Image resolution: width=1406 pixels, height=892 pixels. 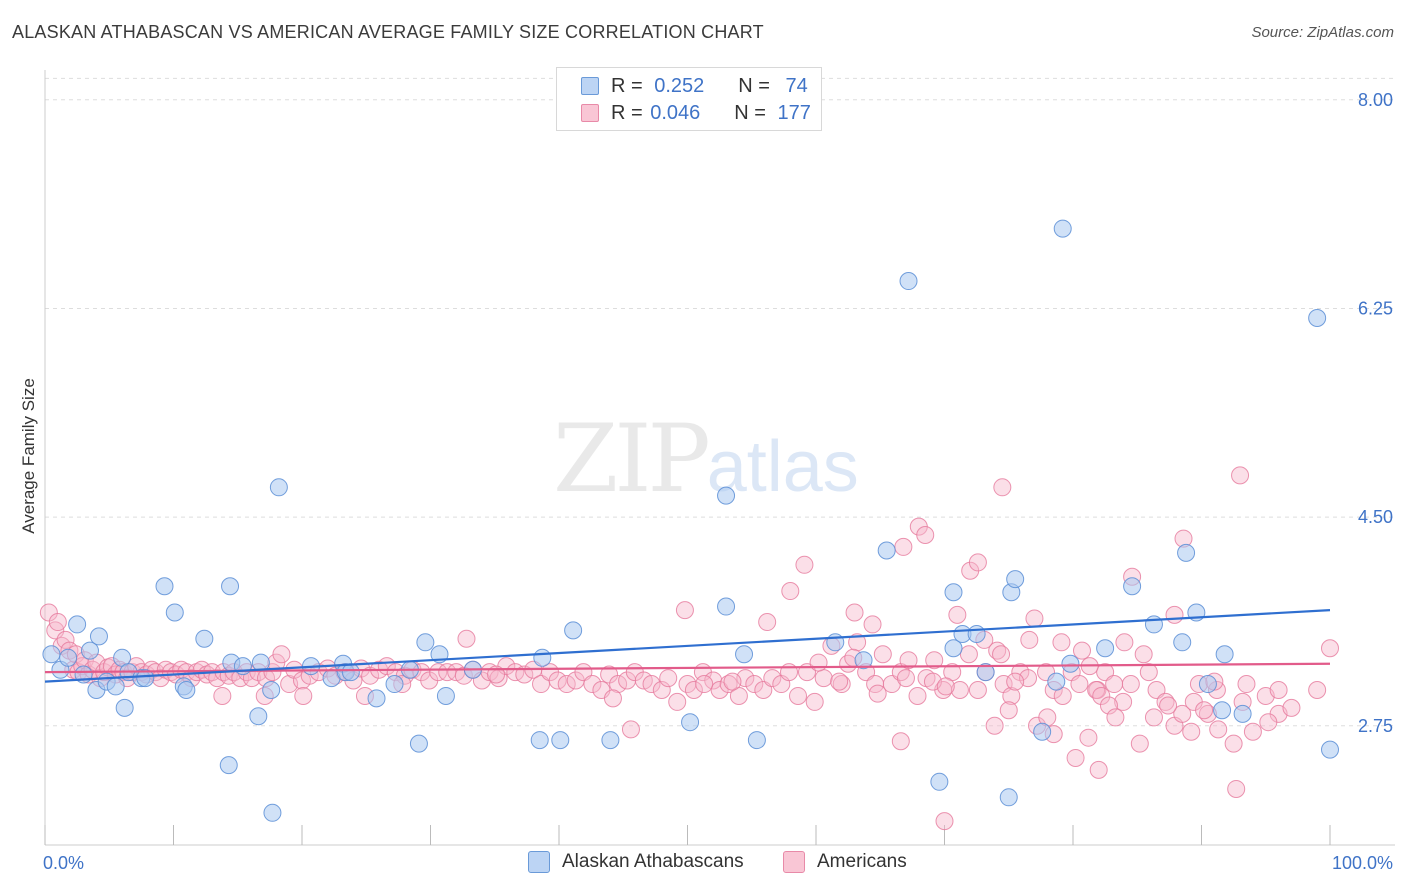 What do you see at coordinates (632, 459) in the screenshot?
I see `watermark-zip: ZIP` at bounding box center [632, 459].